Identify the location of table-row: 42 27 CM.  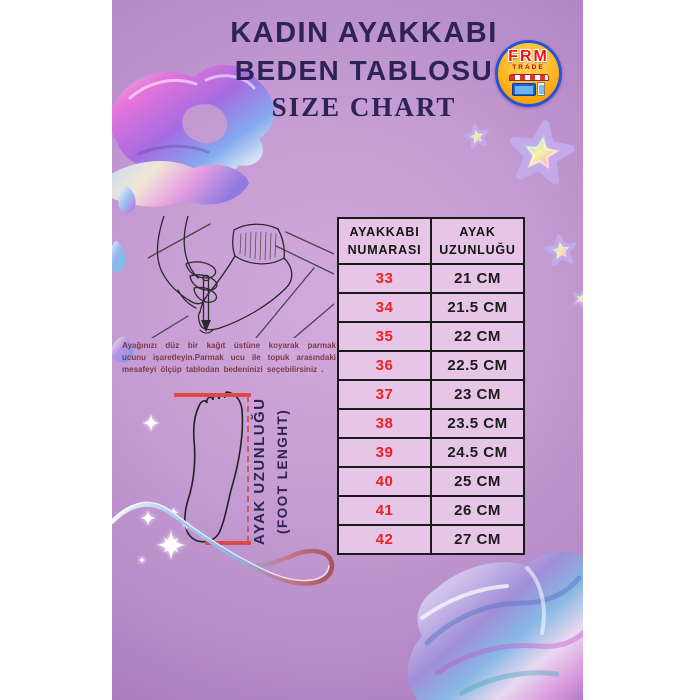
(431, 539).